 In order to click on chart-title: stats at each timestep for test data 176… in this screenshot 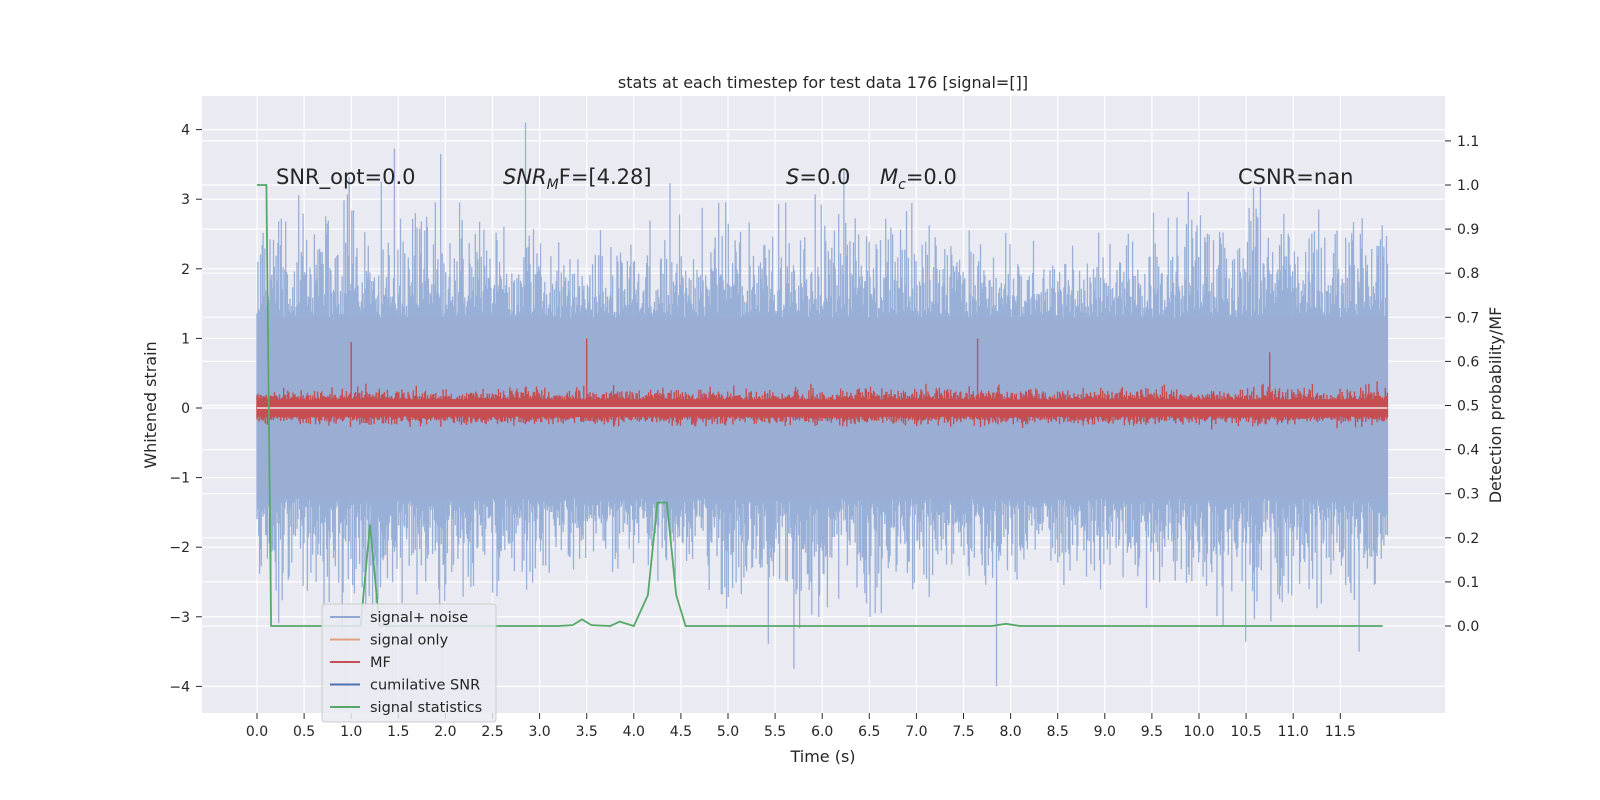, I will do `click(823, 82)`.